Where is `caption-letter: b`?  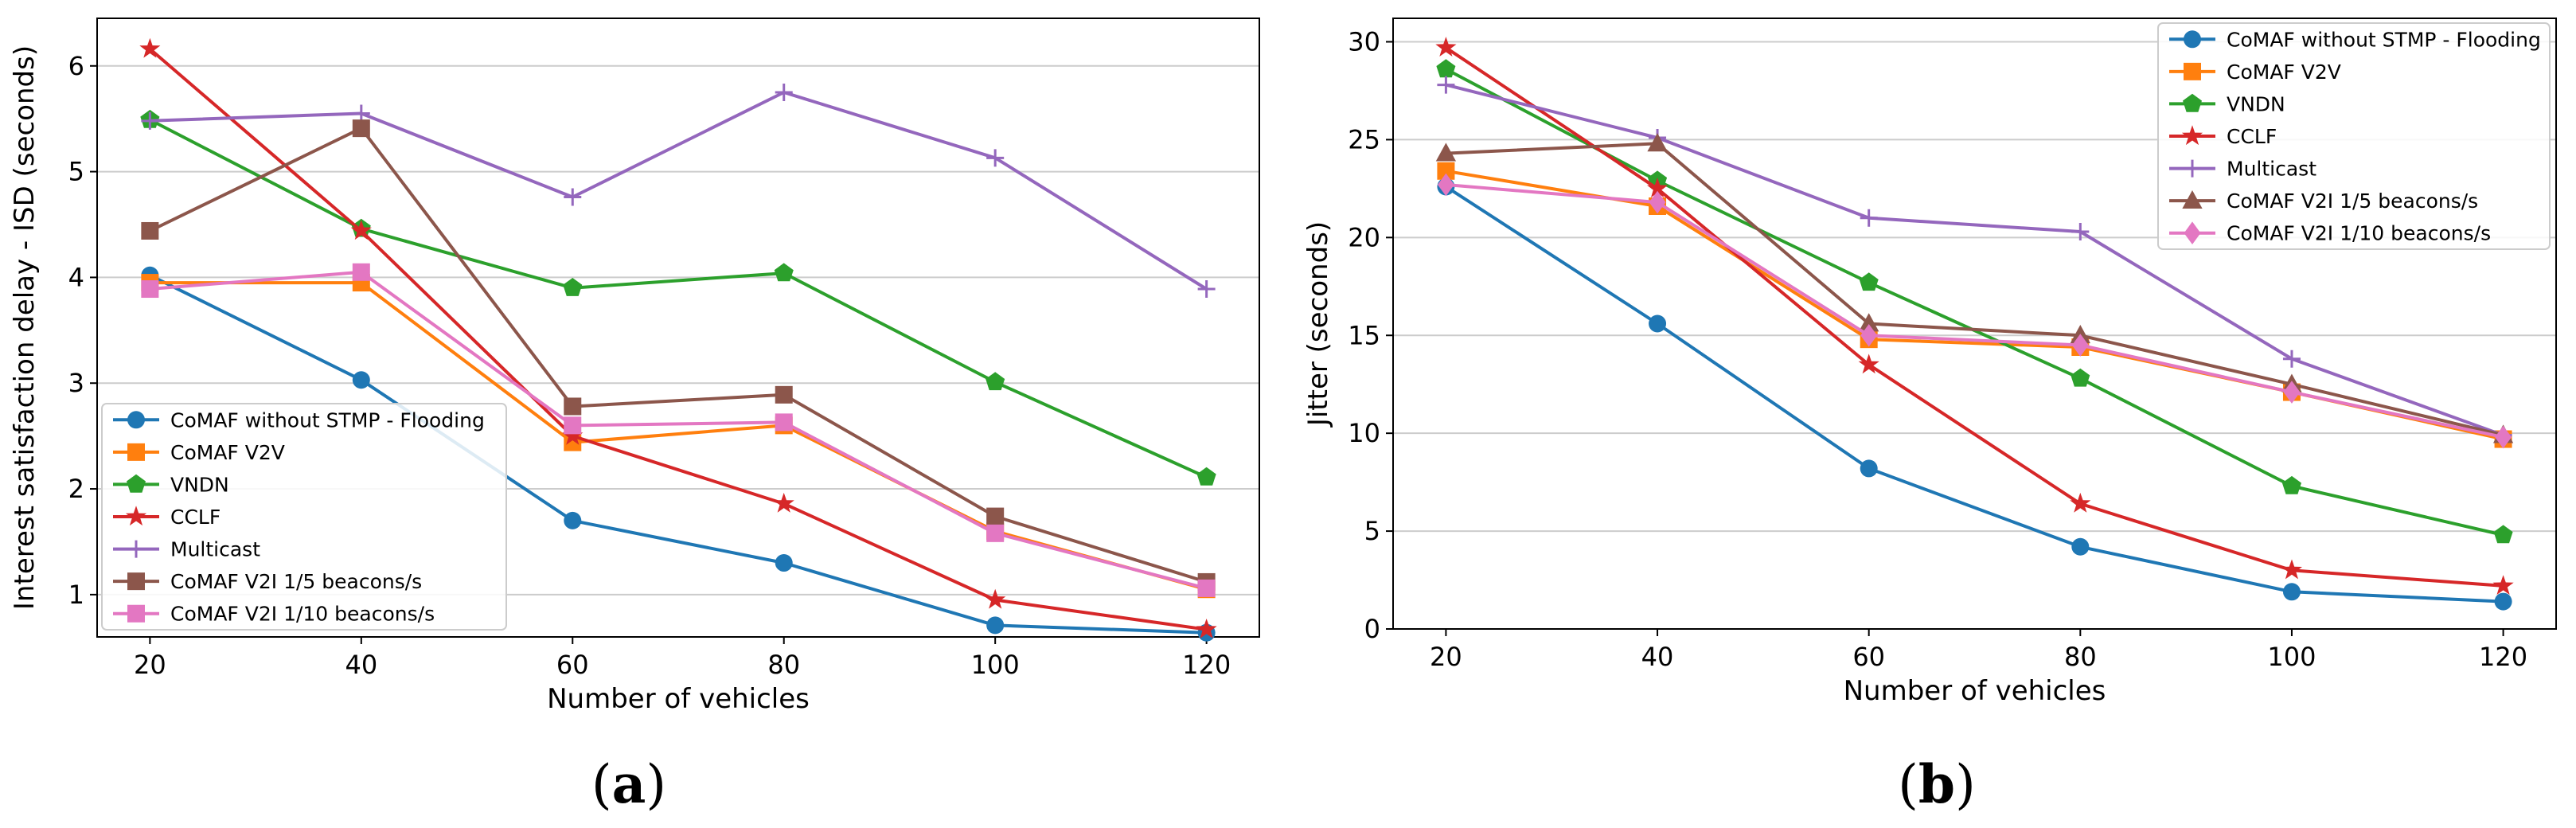
caption-letter: b is located at coordinates (1936, 784).